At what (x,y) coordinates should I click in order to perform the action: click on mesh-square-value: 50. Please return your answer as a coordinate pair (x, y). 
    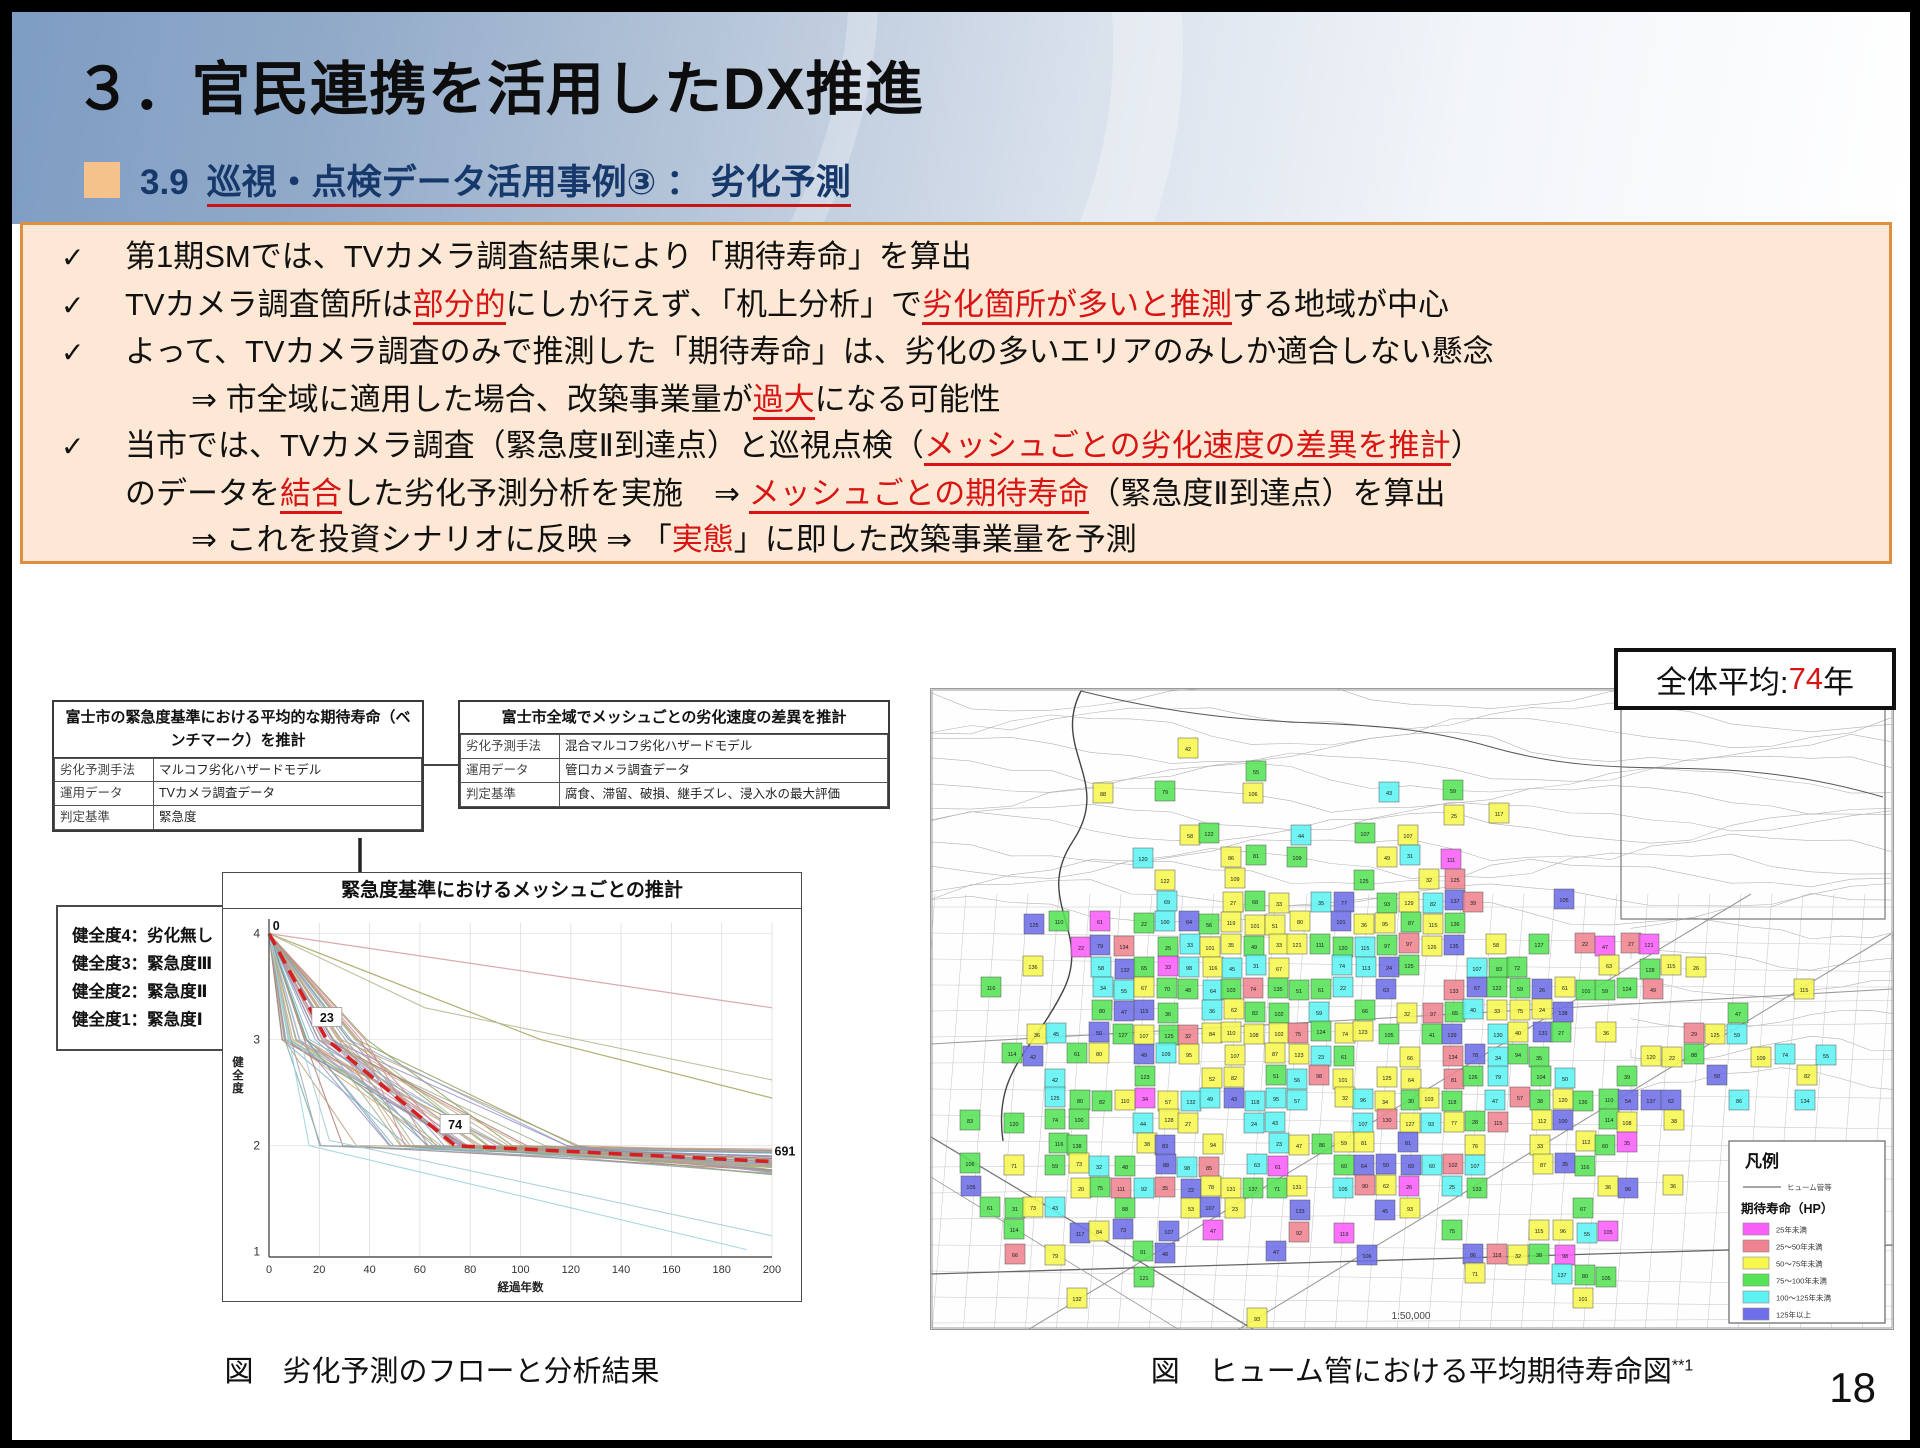
    Looking at the image, I should click on (1386, 1166).